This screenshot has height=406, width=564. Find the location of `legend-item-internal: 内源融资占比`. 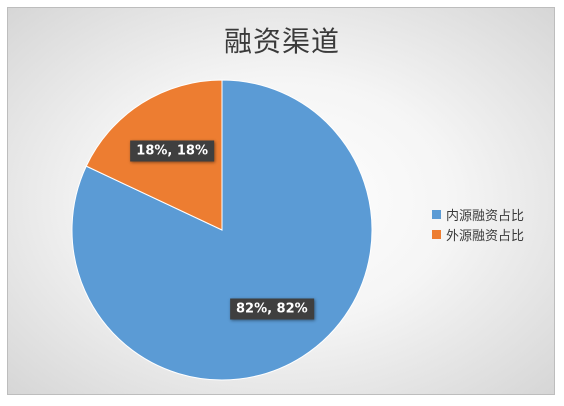

legend-item-internal: 内源融资占比 is located at coordinates (478, 214).